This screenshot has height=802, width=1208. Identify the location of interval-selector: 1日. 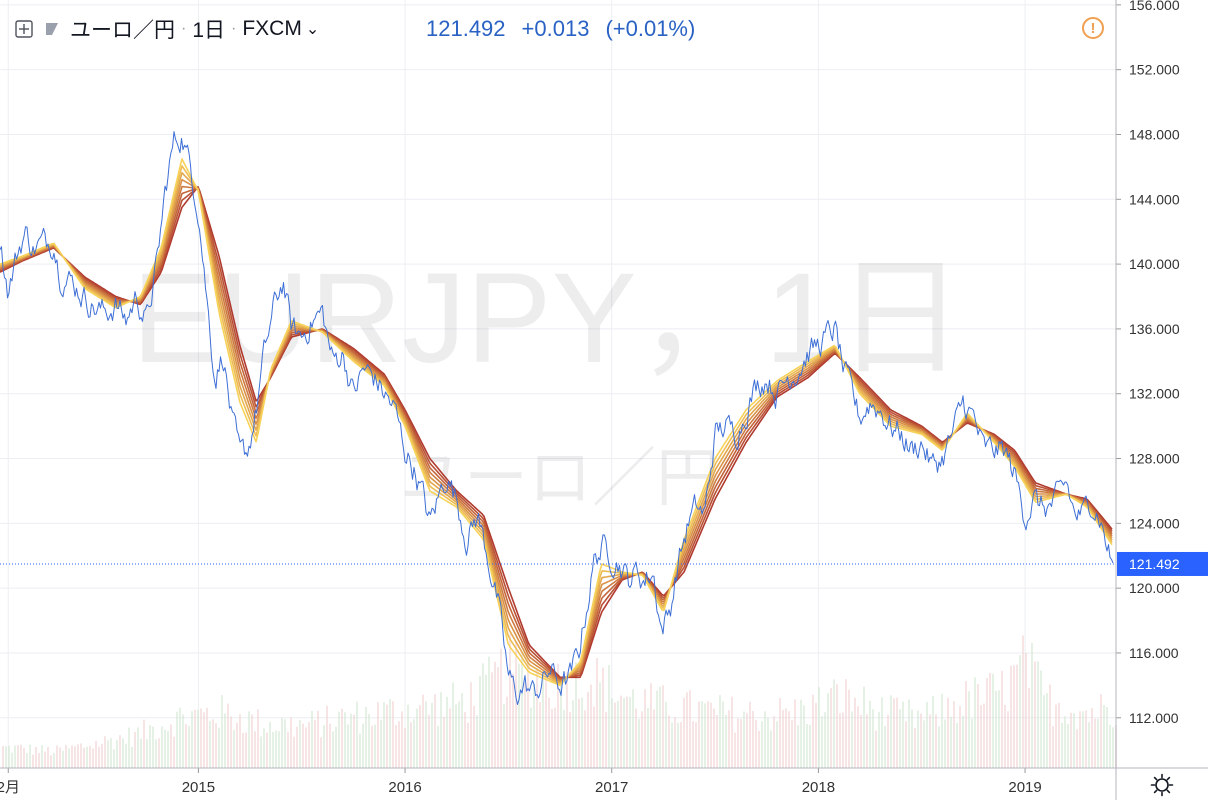
(209, 30).